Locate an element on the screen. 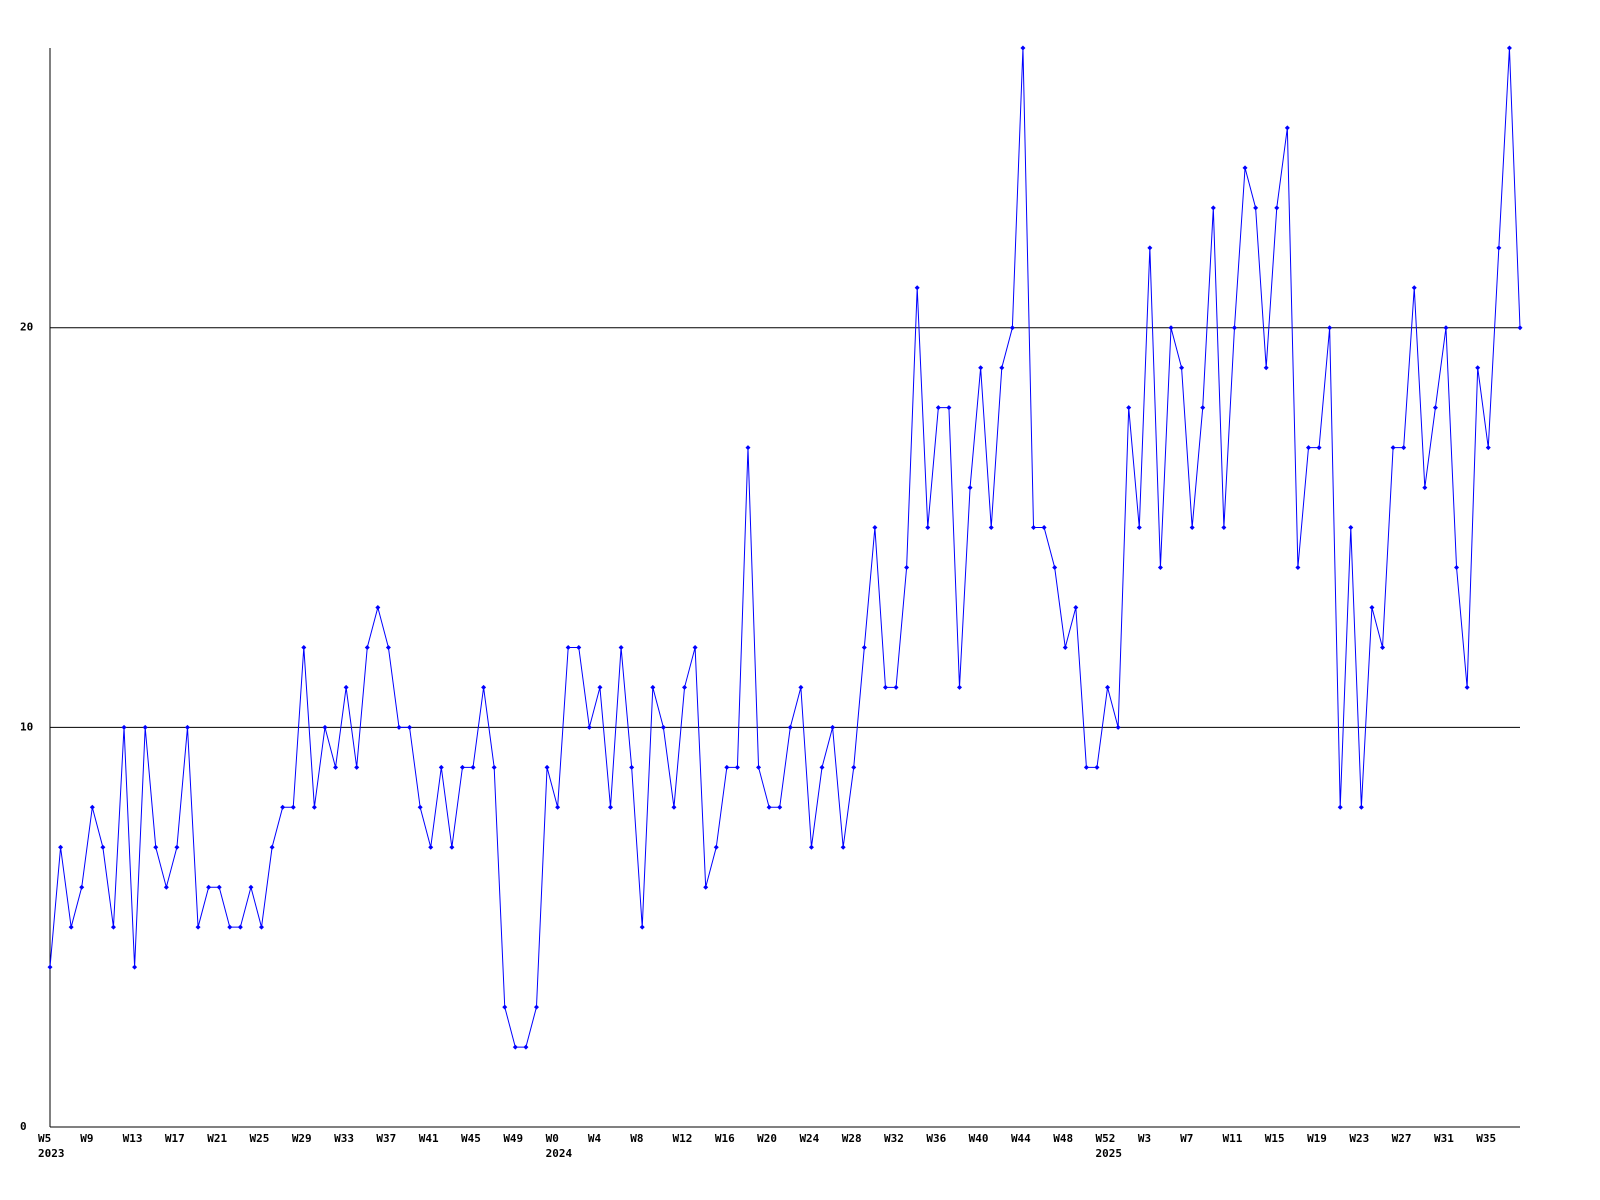  x-tick-label: W21 is located at coordinates (217, 1138).